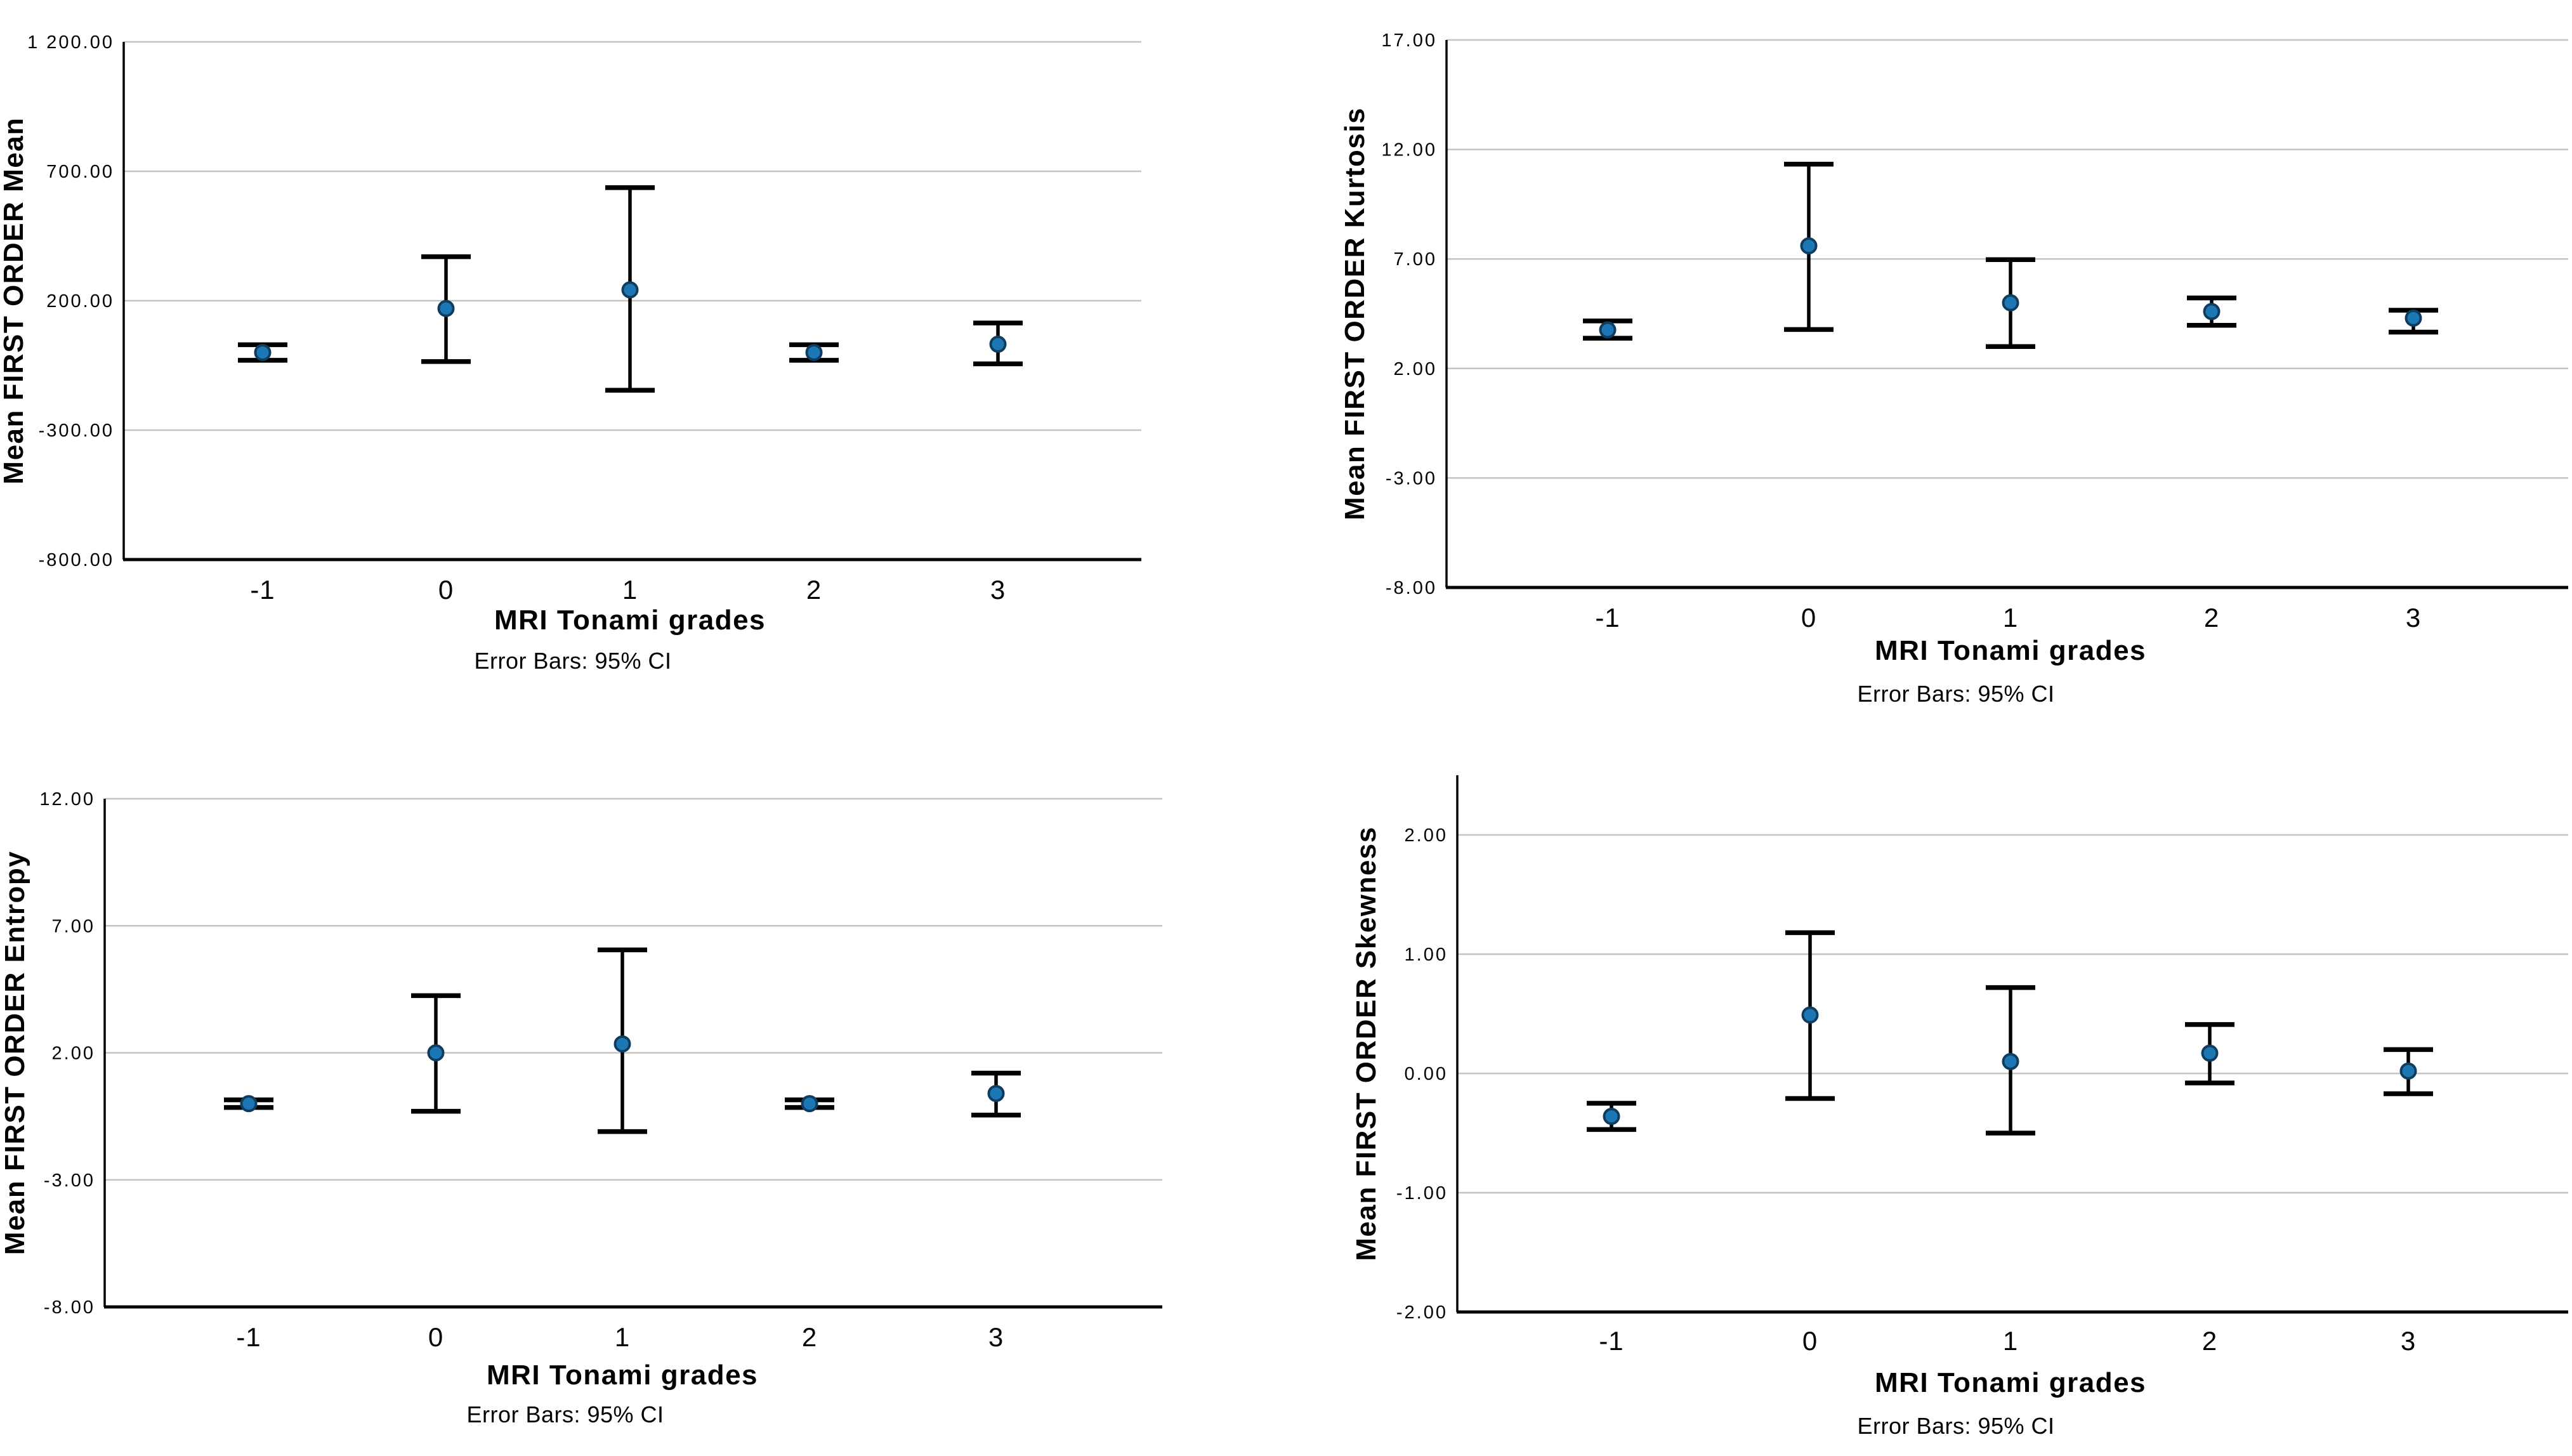 Image resolution: width=2572 pixels, height=1456 pixels. I want to click on y-tick-label: 1.00, so click(1426, 955).